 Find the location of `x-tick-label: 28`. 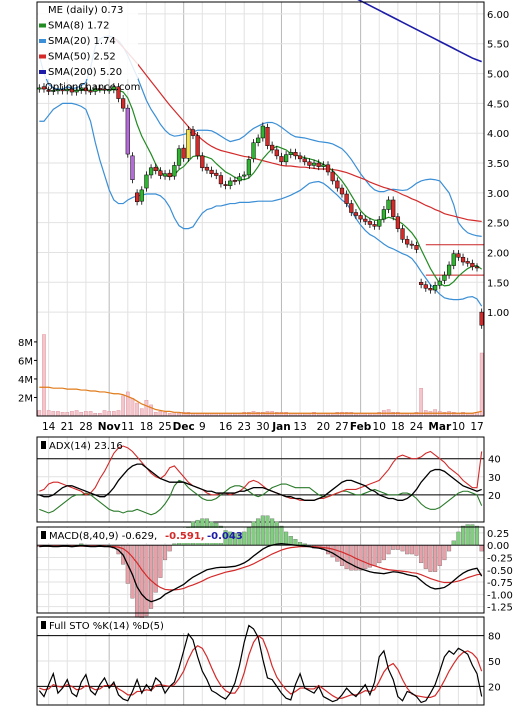

x-tick-label: 28 is located at coordinates (85, 427).